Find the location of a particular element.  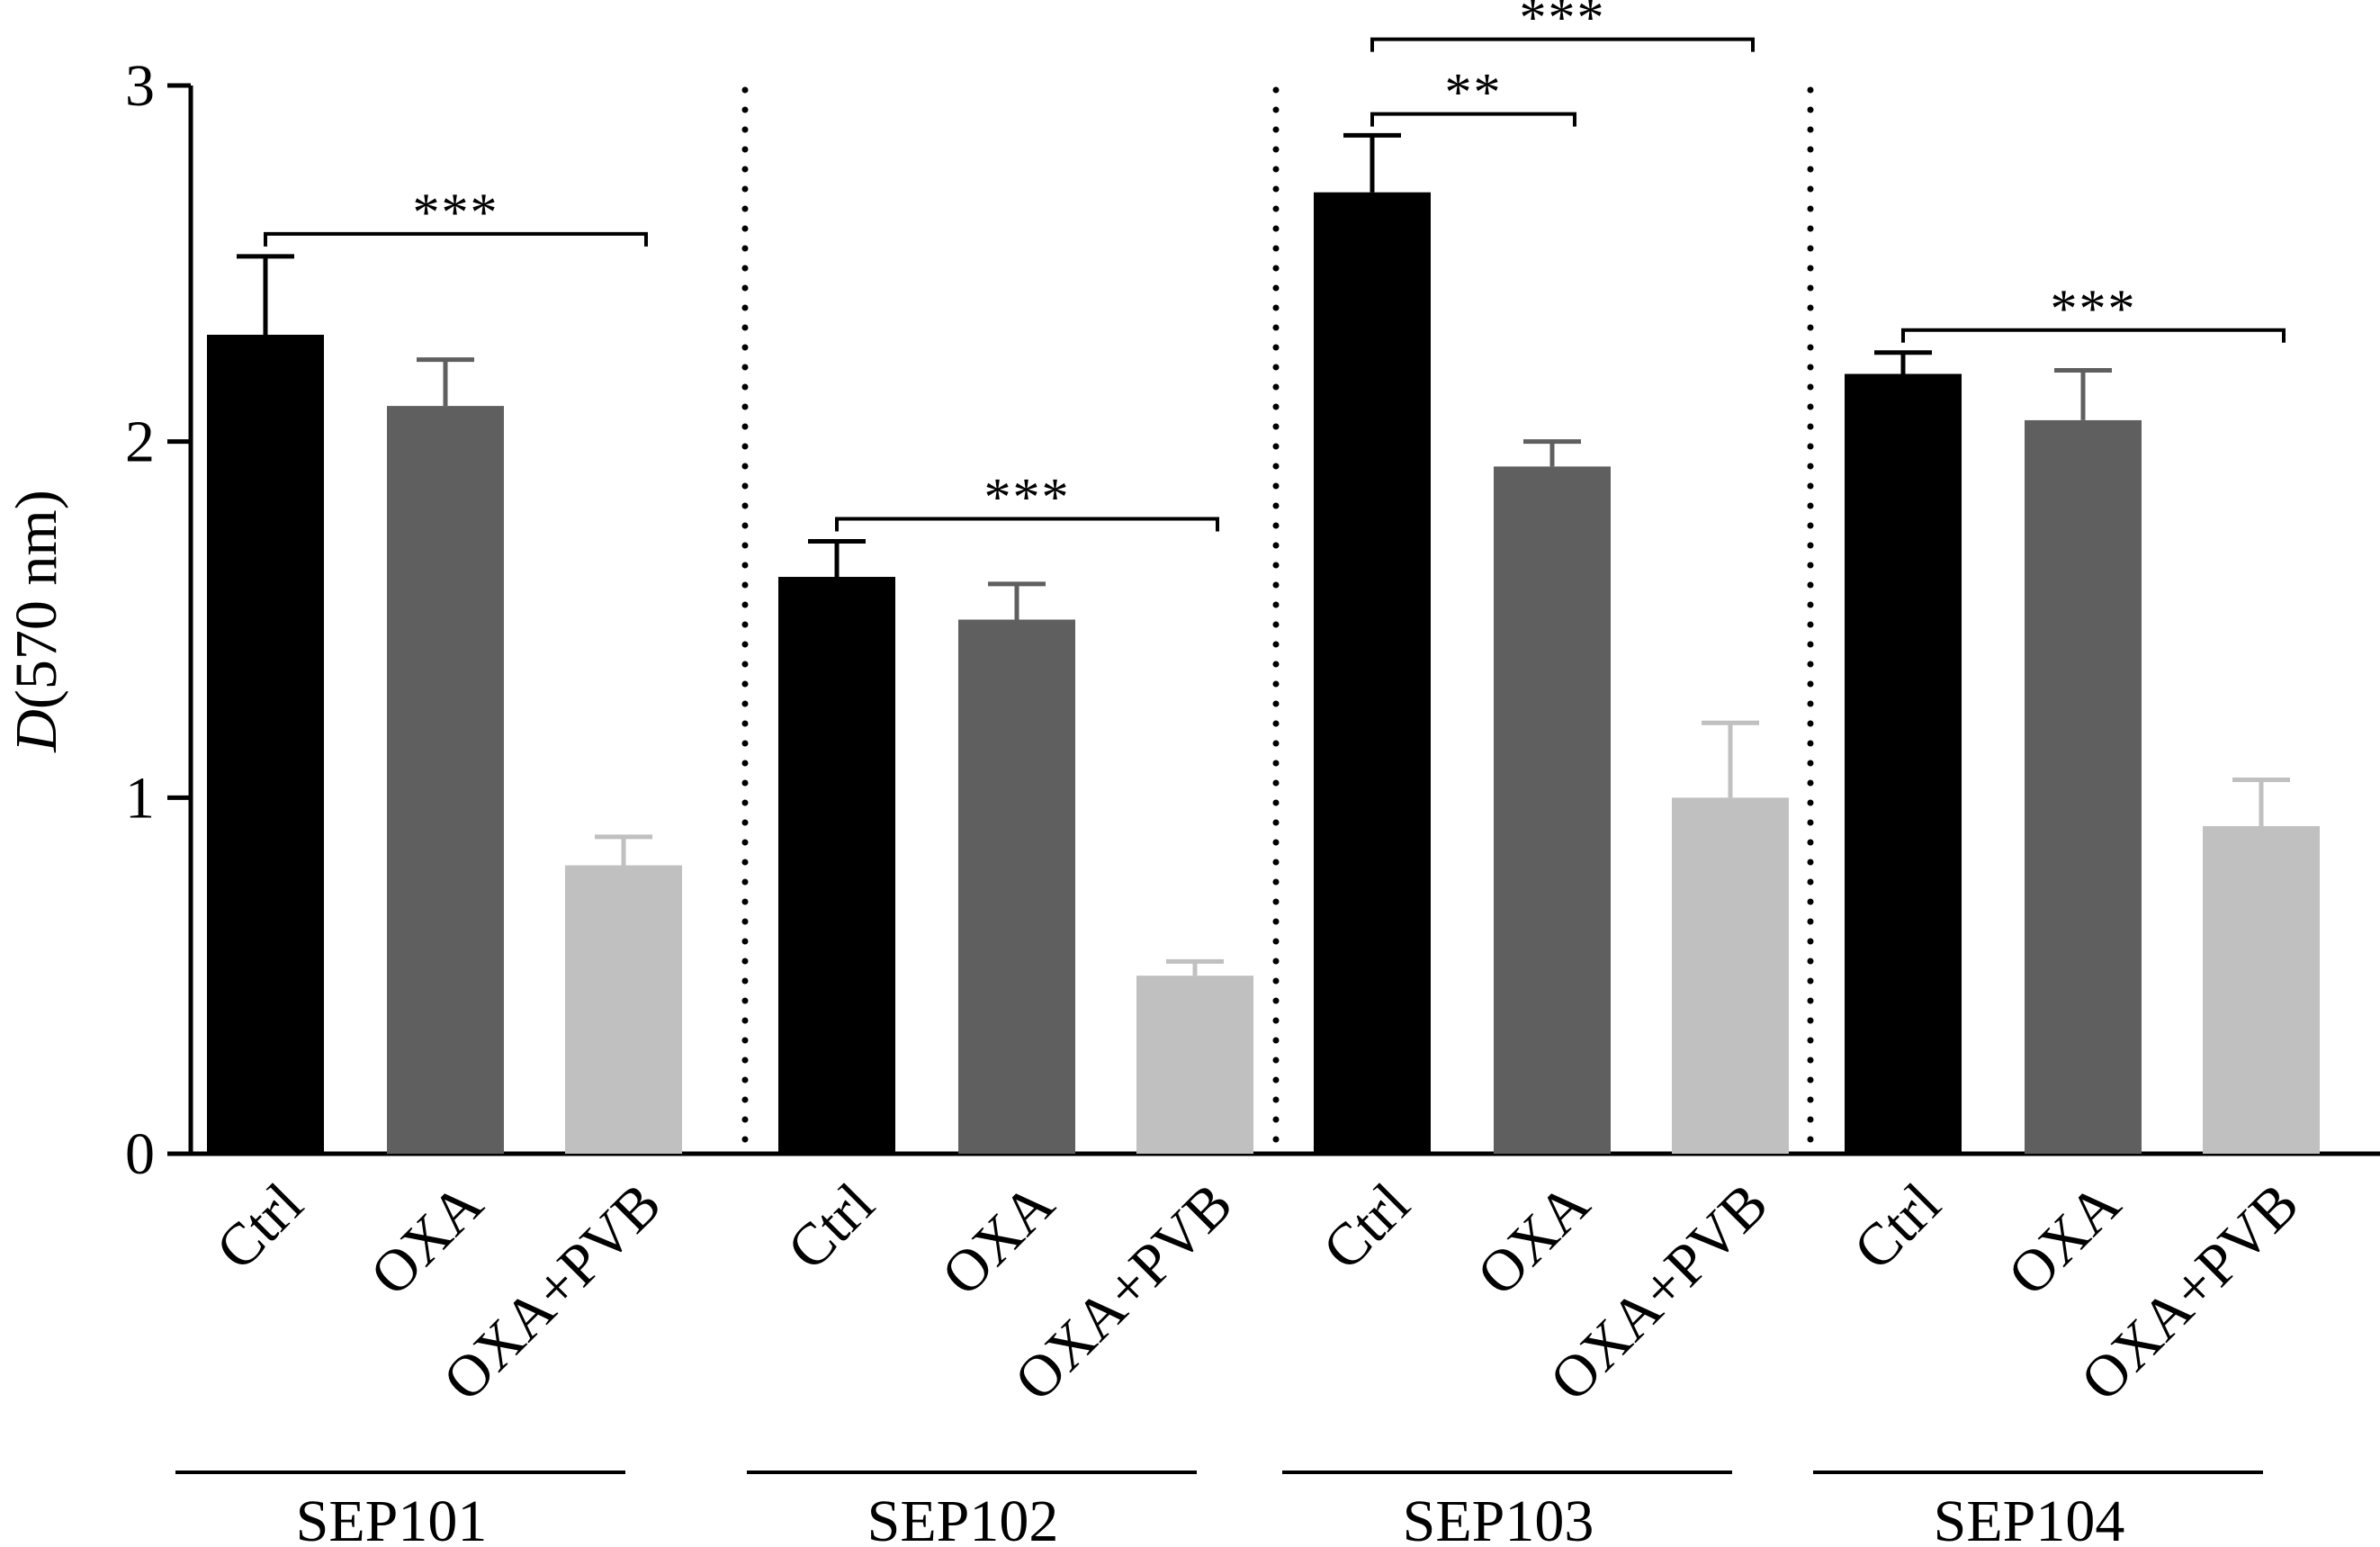

bar-sep102-oxa is located at coordinates (1017, 886).